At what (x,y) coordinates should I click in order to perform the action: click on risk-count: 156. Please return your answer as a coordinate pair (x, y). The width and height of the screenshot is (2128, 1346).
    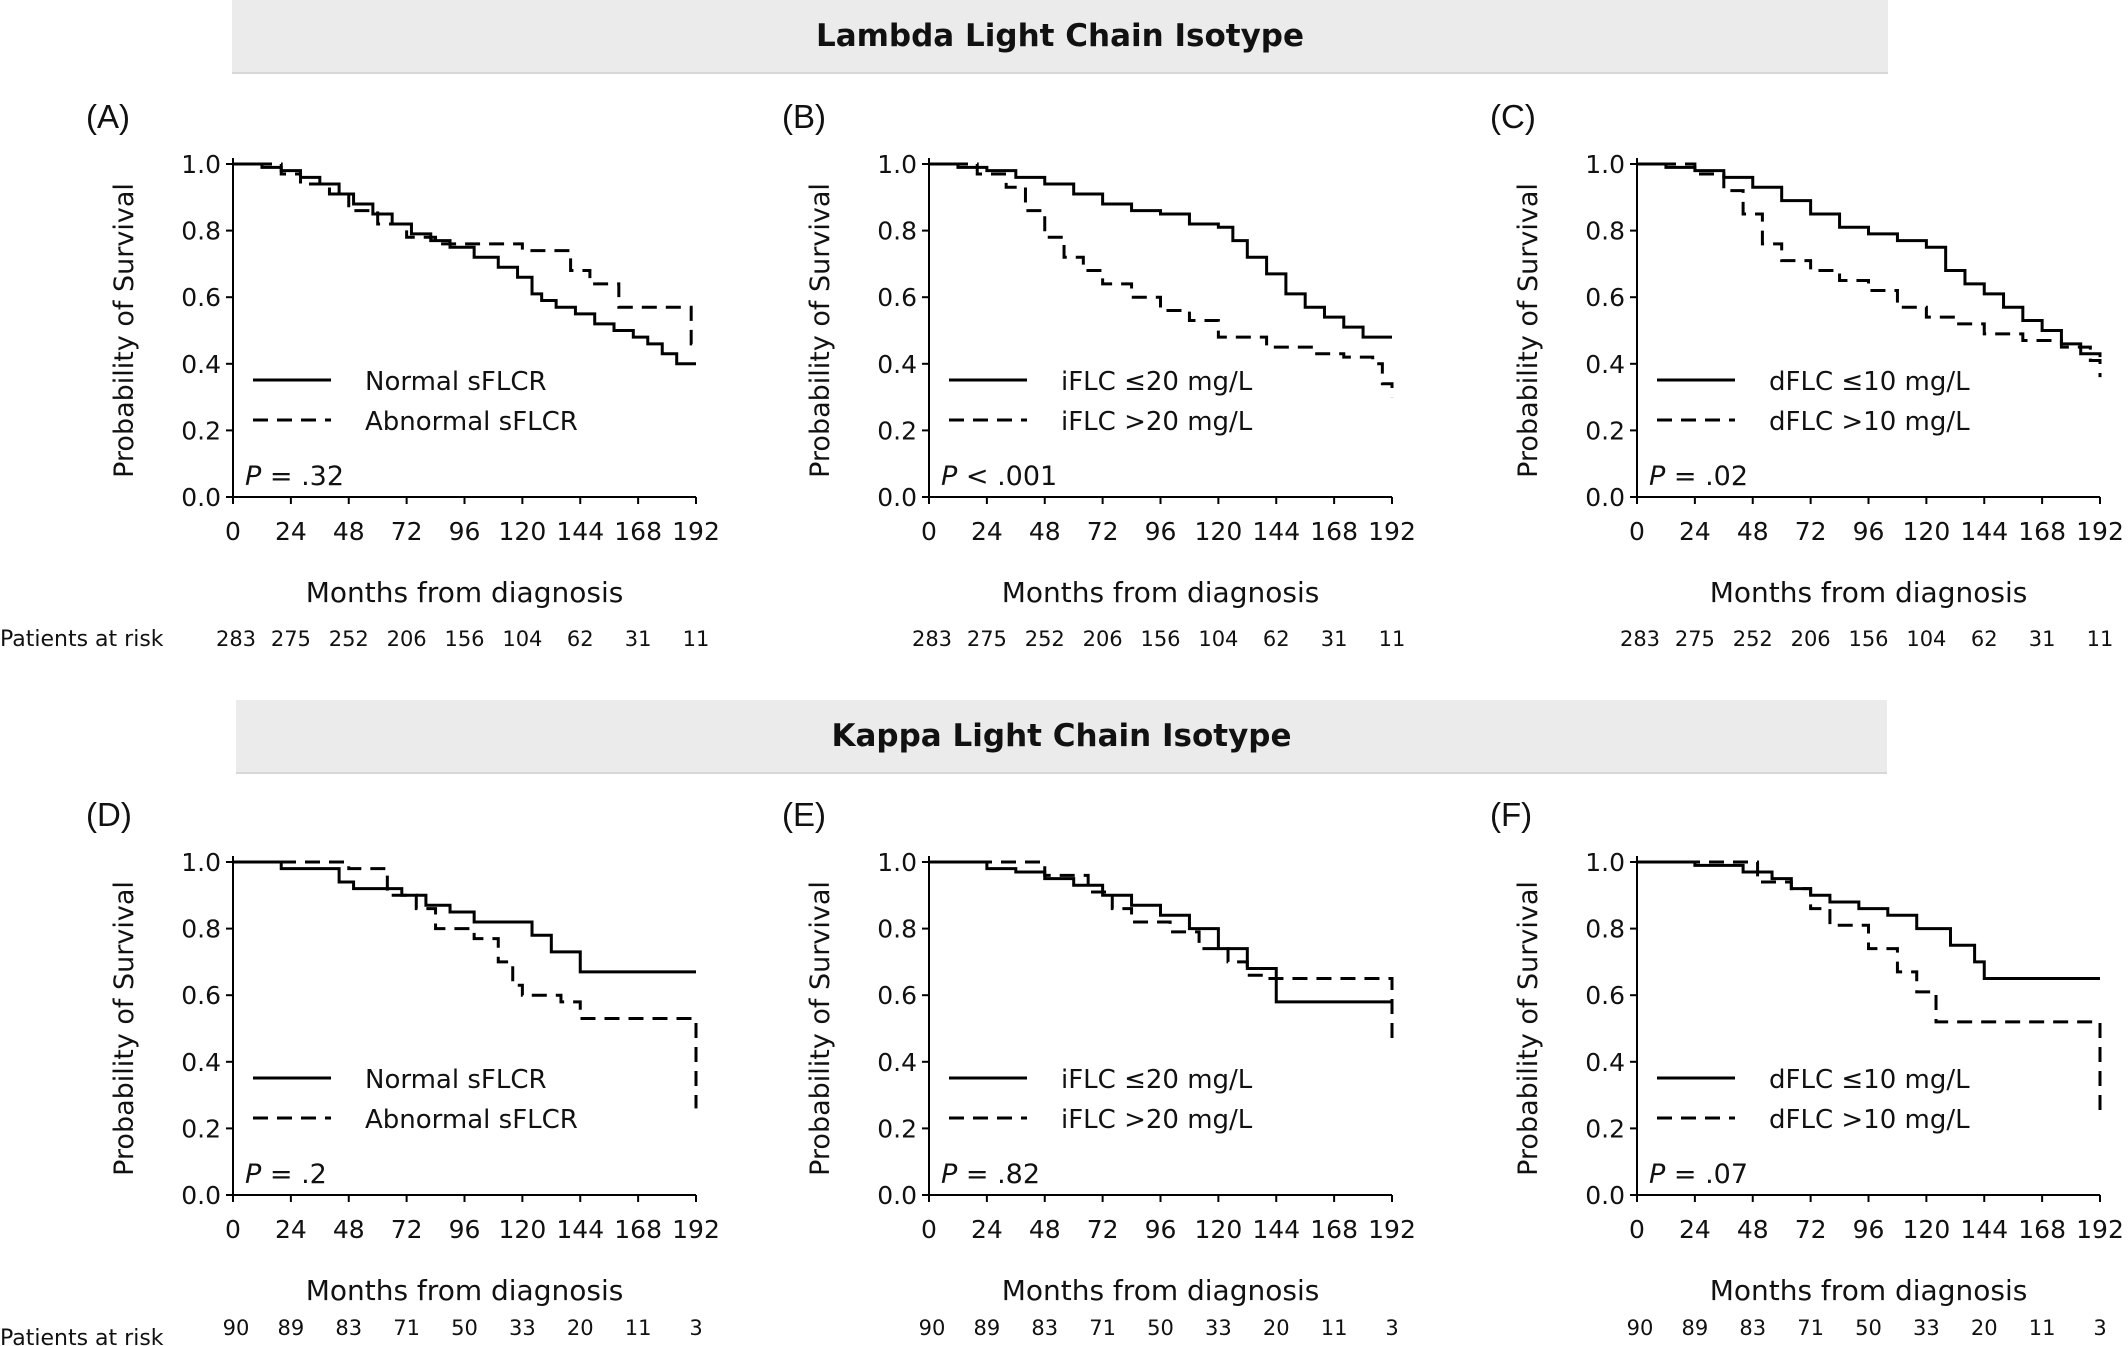
    Looking at the image, I should click on (1160, 639).